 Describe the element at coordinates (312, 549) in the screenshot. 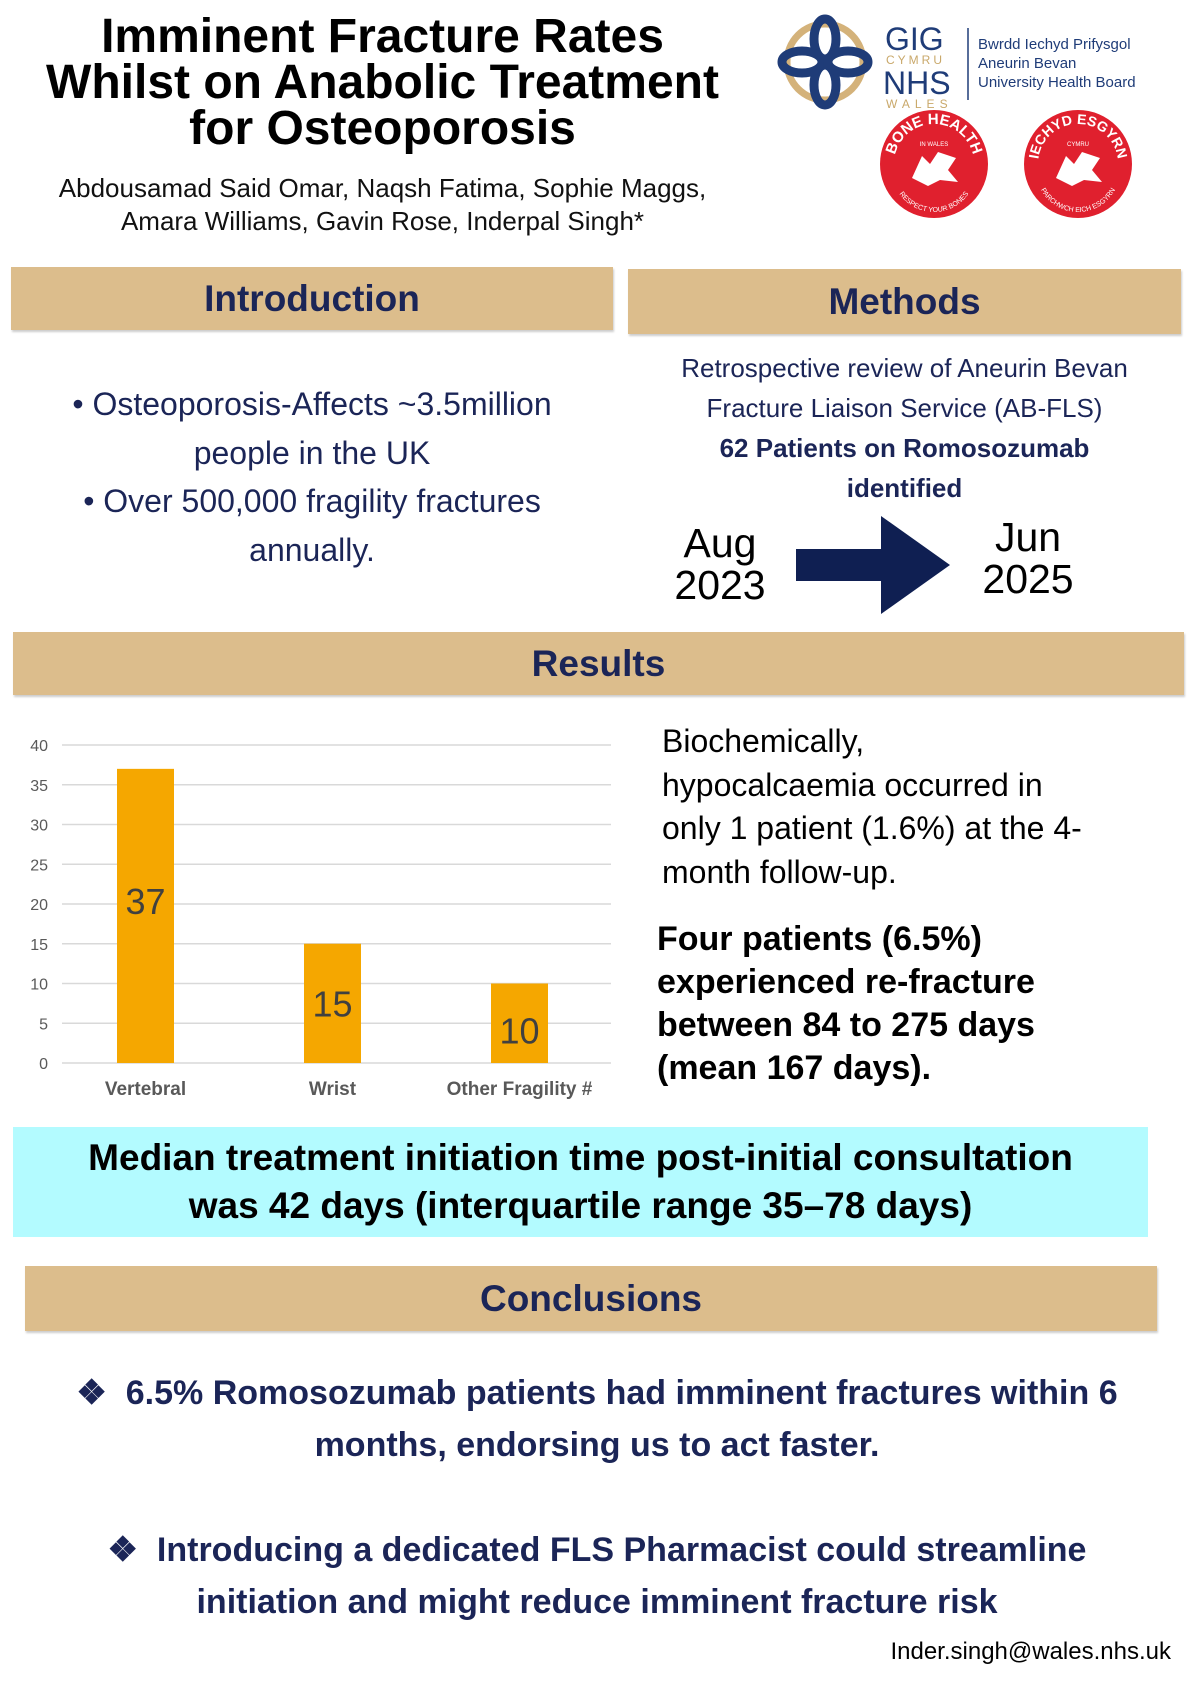

I see `intro-line: annually.` at that location.